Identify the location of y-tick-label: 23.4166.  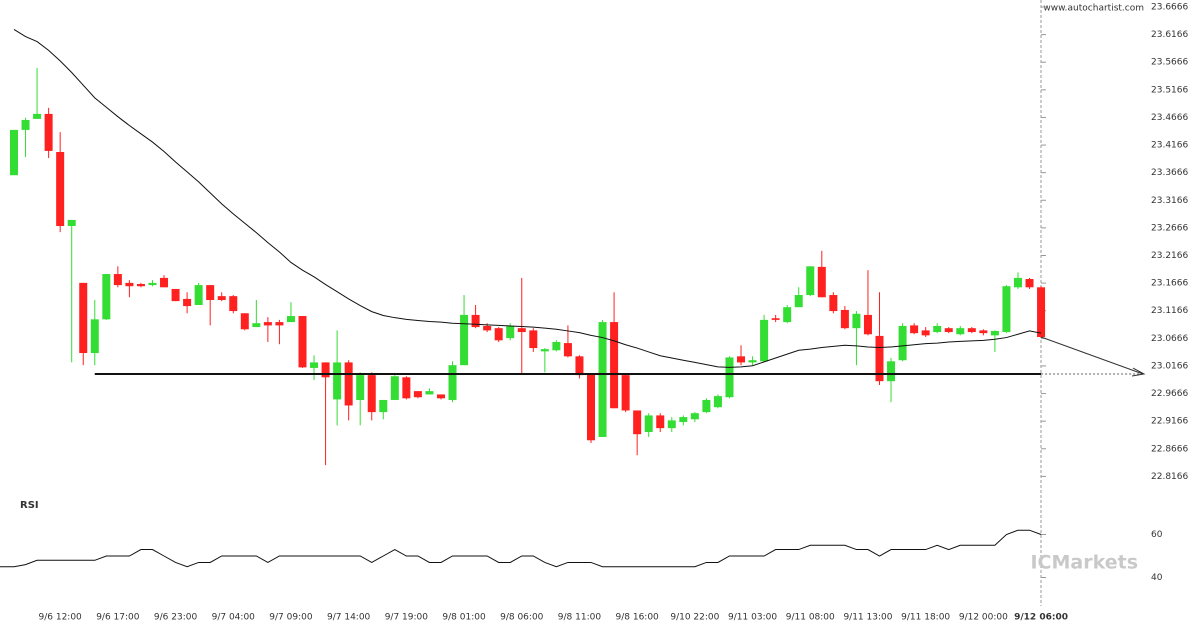
(1169, 146).